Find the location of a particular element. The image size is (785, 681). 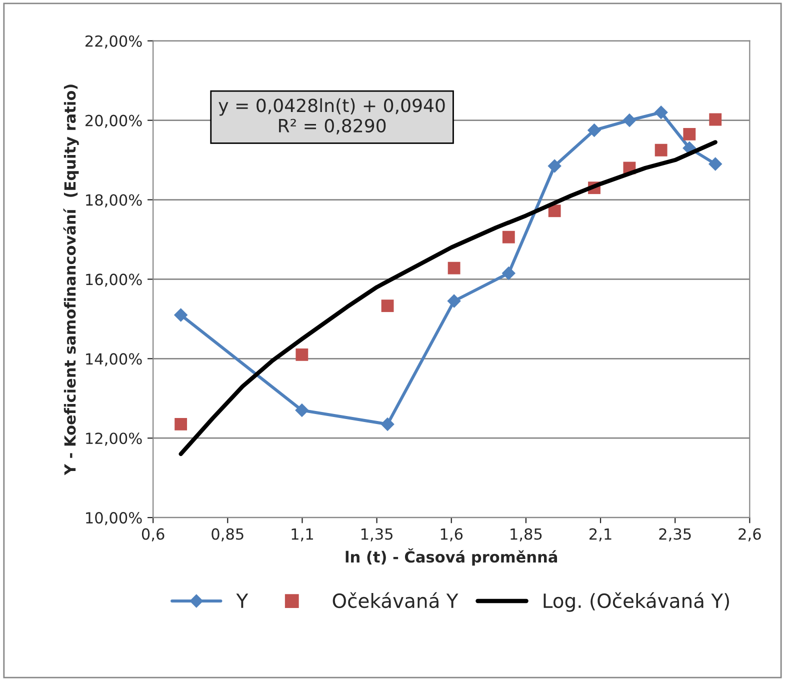

y-tick-label: 12,00% is located at coordinates (114, 439).